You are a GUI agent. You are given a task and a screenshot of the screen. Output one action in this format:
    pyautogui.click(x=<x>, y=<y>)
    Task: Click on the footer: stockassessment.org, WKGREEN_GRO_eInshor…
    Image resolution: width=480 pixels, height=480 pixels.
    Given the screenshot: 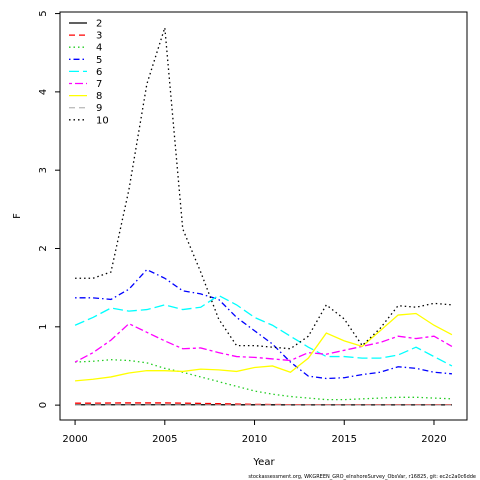 What is the action you would take?
    pyautogui.click(x=362, y=477)
    